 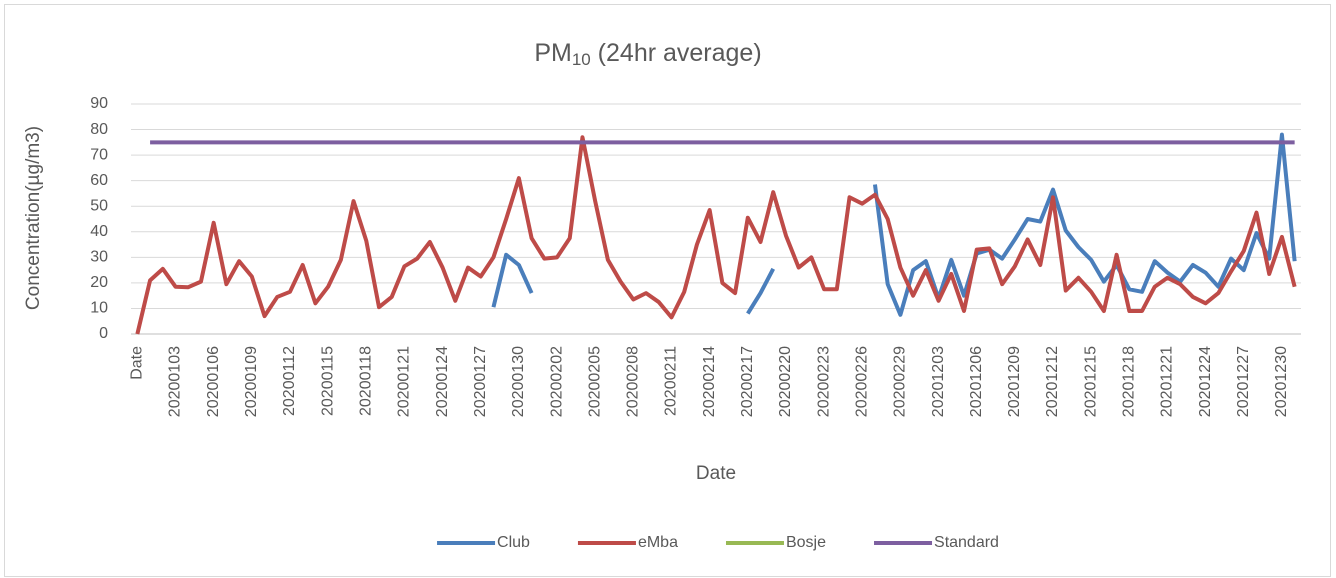 I want to click on legend-label: Bosje, so click(x=806, y=542).